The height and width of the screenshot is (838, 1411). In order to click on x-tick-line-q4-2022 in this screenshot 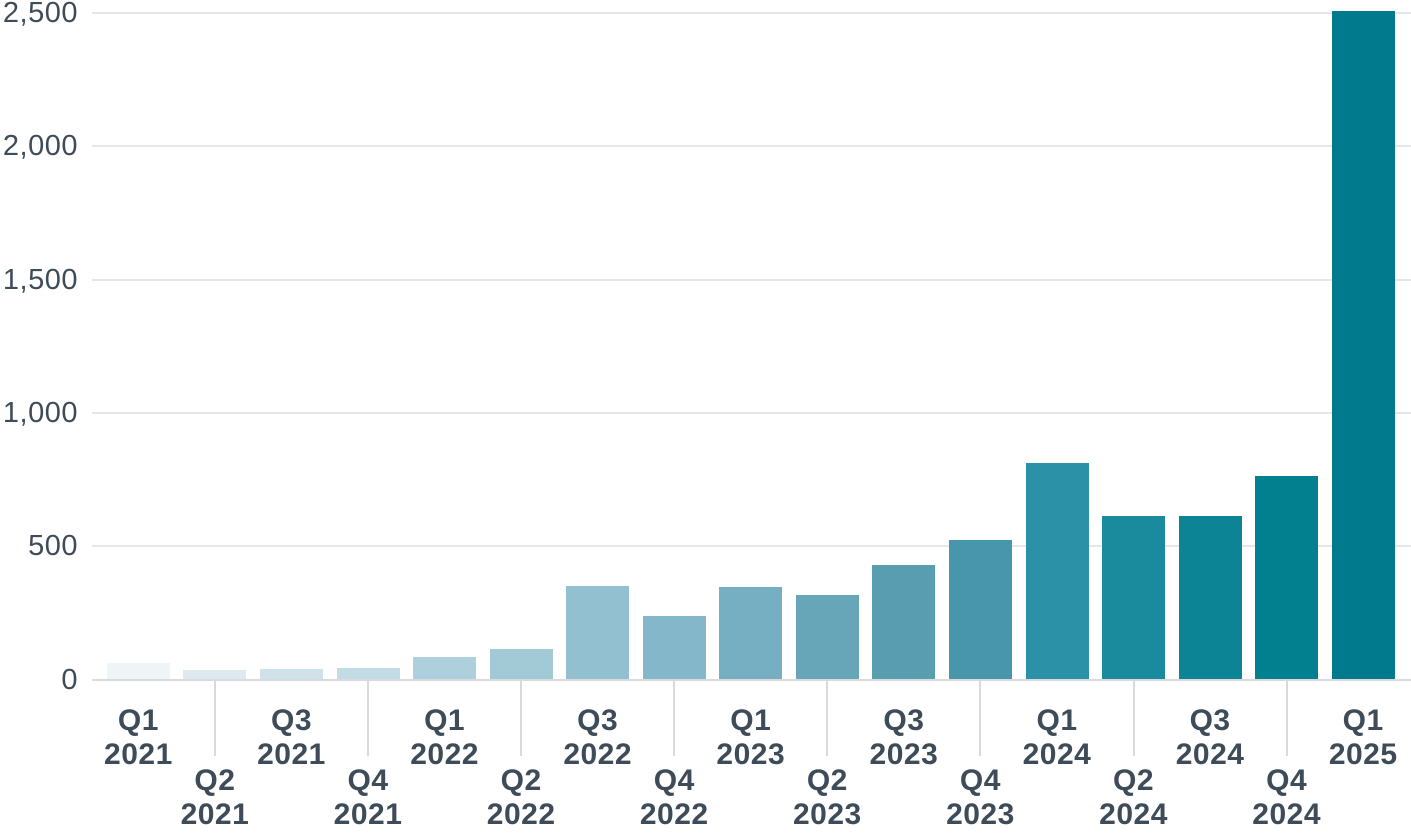, I will do `click(674, 718)`.